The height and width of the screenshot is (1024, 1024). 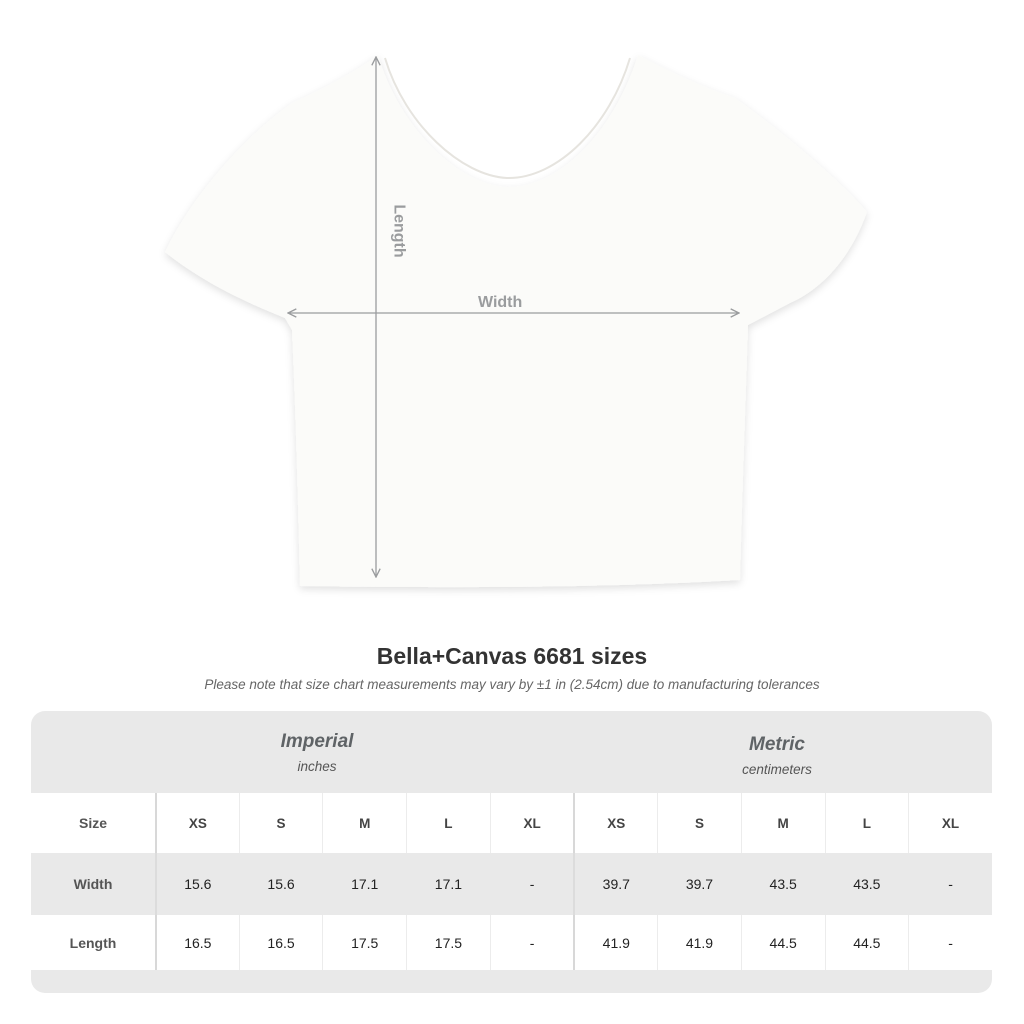 I want to click on row-label: Length, so click(x=93, y=942).